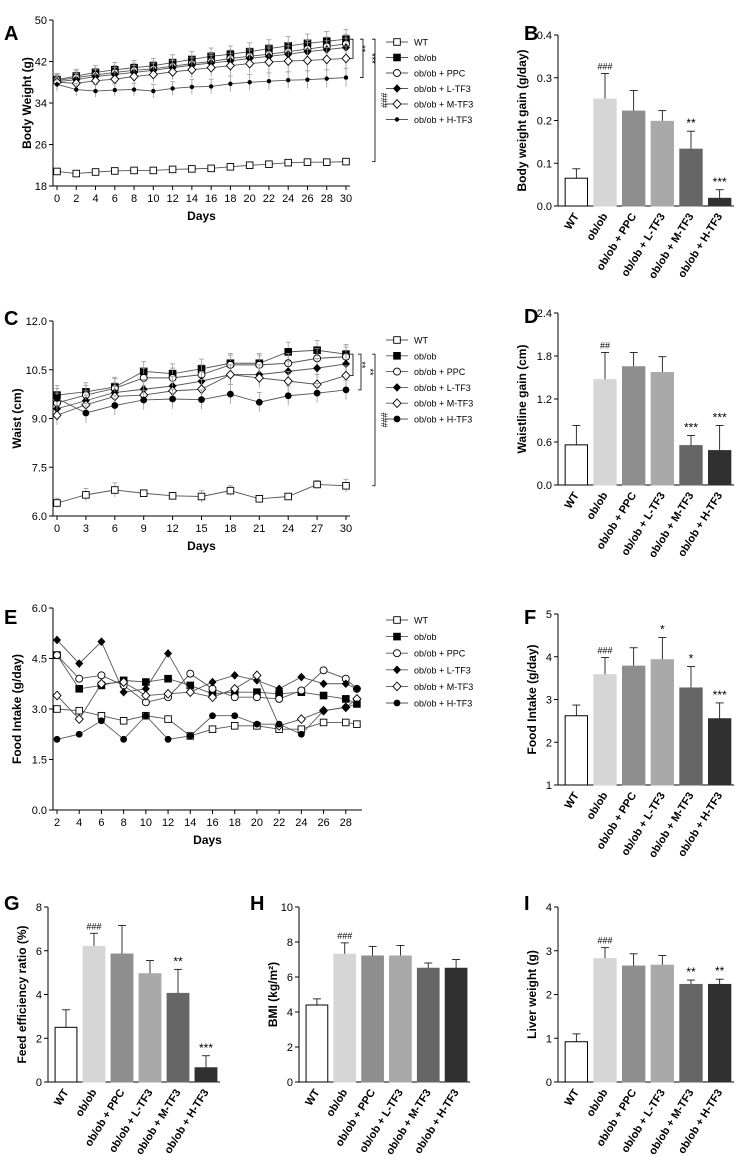 Image resolution: width=747 pixels, height=1163 pixels. I want to click on panel-letter-e: E, so click(10, 618).